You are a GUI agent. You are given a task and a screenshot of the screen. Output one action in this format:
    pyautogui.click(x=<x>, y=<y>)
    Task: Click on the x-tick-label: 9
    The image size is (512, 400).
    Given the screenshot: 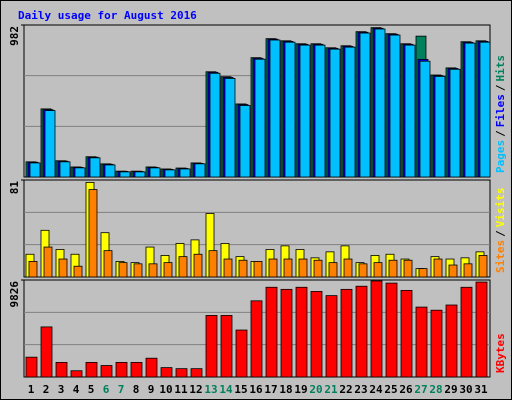 What is the action you would take?
    pyautogui.click(x=151, y=389)
    